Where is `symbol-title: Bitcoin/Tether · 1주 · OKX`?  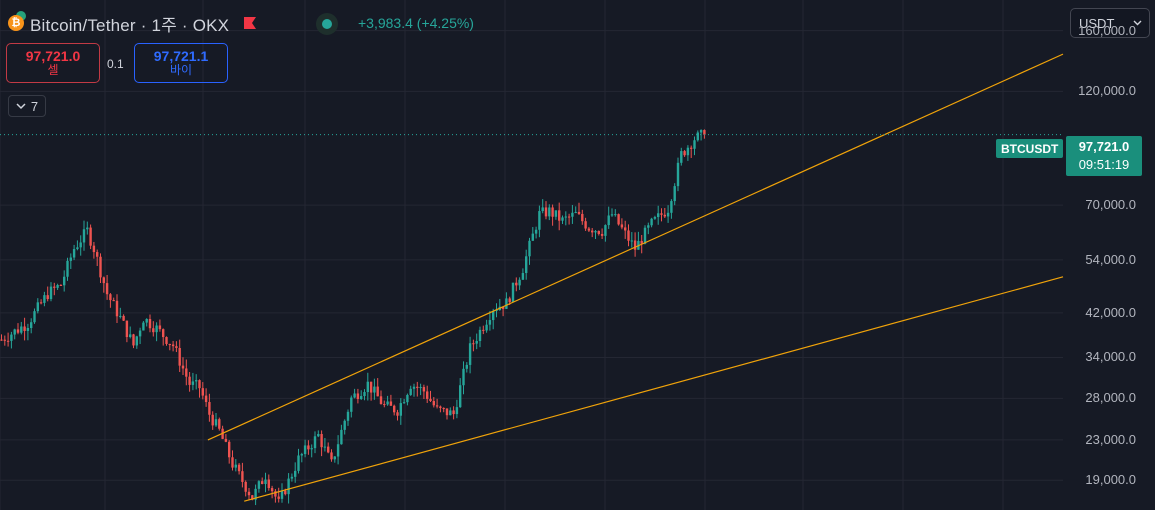 symbol-title: Bitcoin/Tether · 1주 · OKX is located at coordinates (130, 25).